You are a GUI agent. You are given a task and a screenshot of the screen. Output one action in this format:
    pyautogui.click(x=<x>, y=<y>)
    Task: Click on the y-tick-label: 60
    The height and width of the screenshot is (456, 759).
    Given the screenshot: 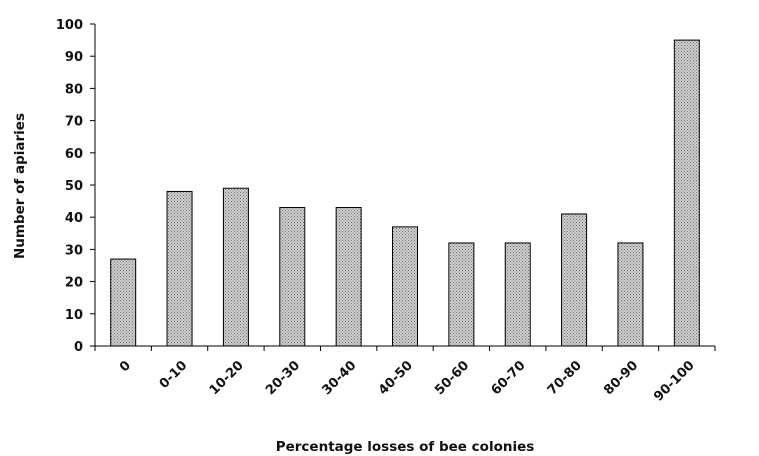 What is the action you would take?
    pyautogui.click(x=74, y=154)
    